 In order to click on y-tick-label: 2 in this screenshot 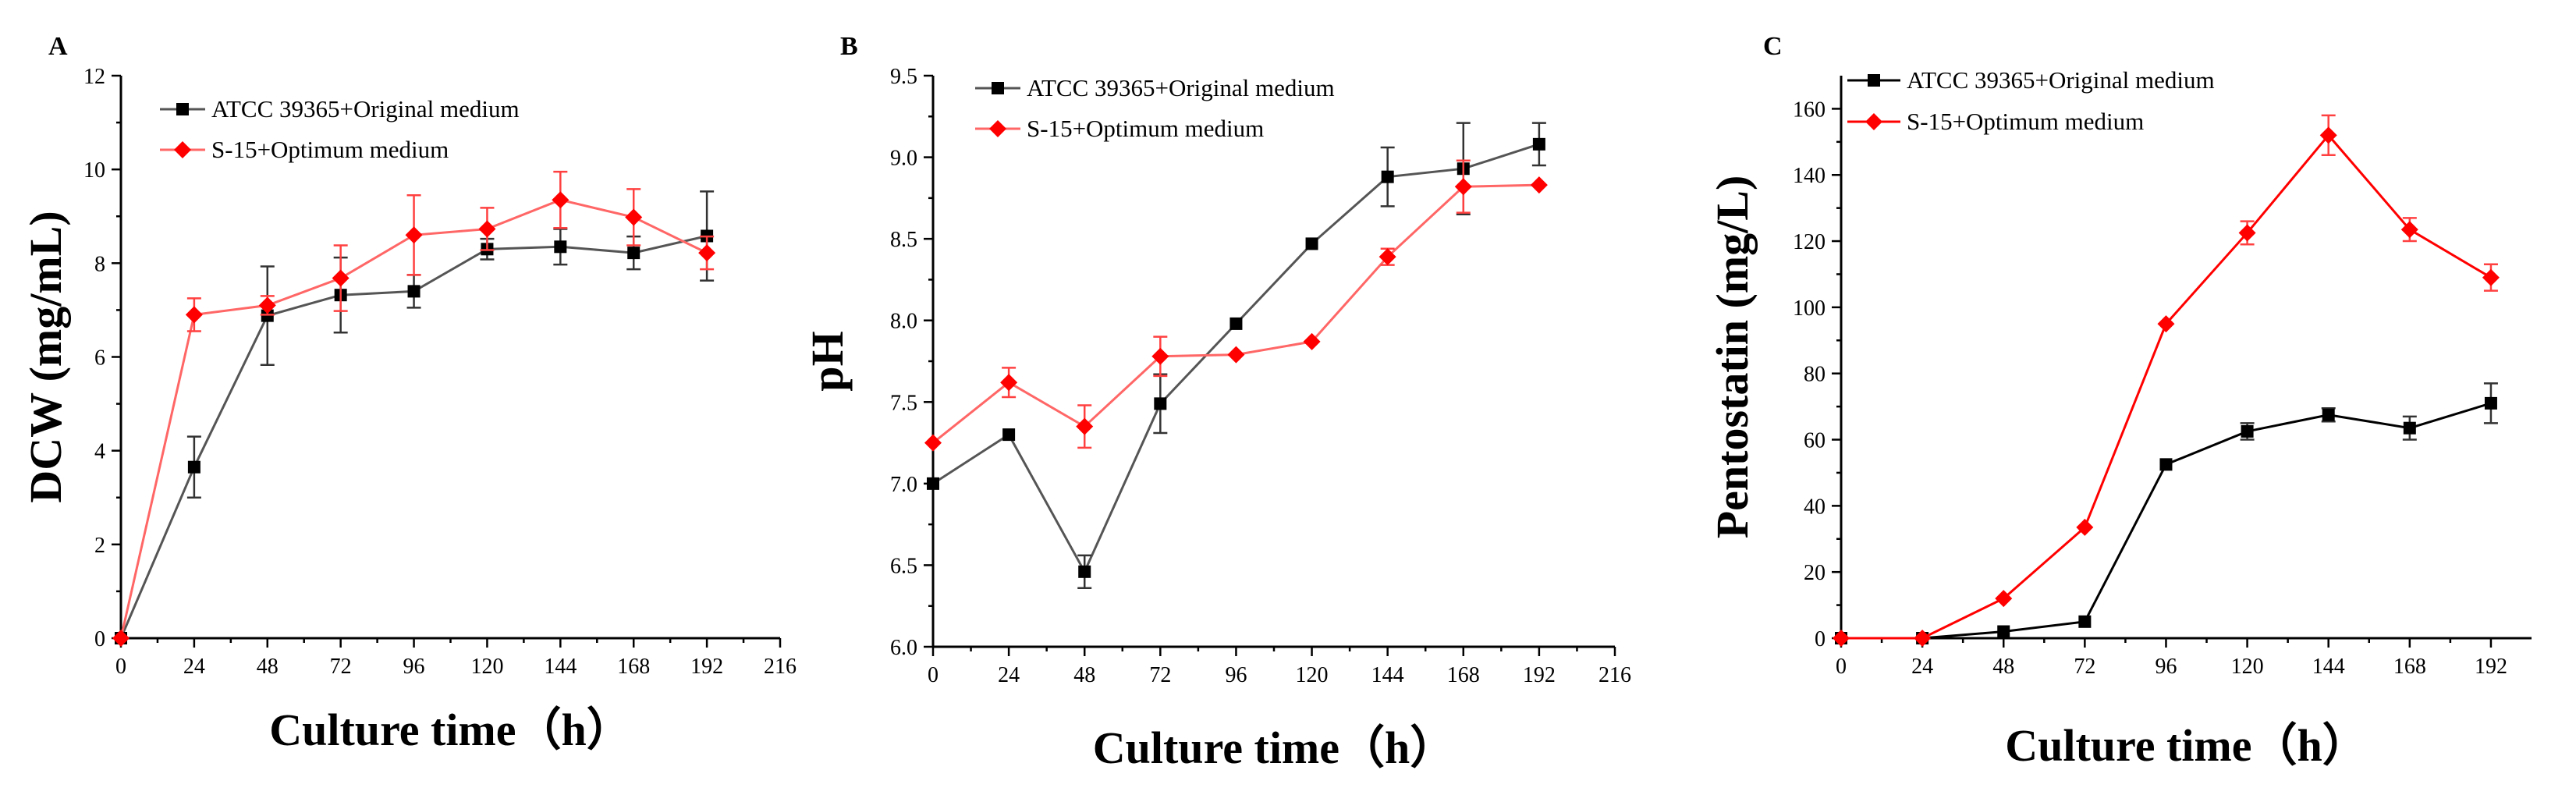, I will do `click(99, 546)`.